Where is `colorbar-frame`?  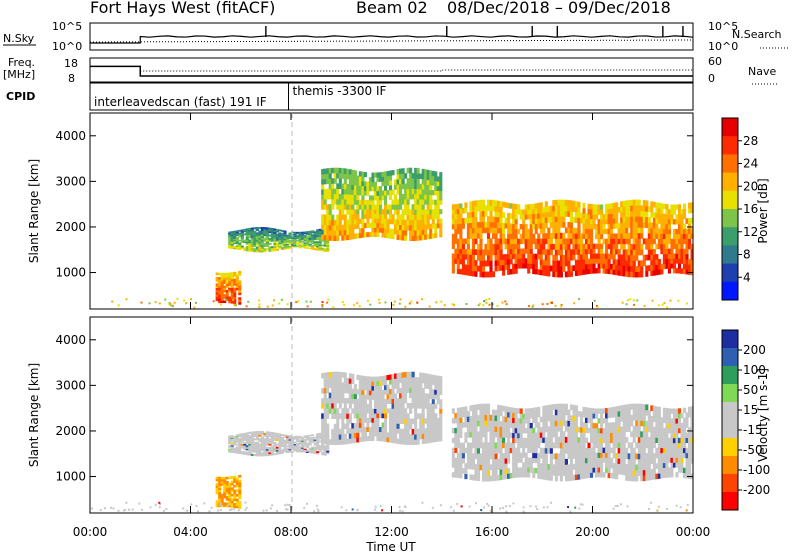 colorbar-frame is located at coordinates (730, 420).